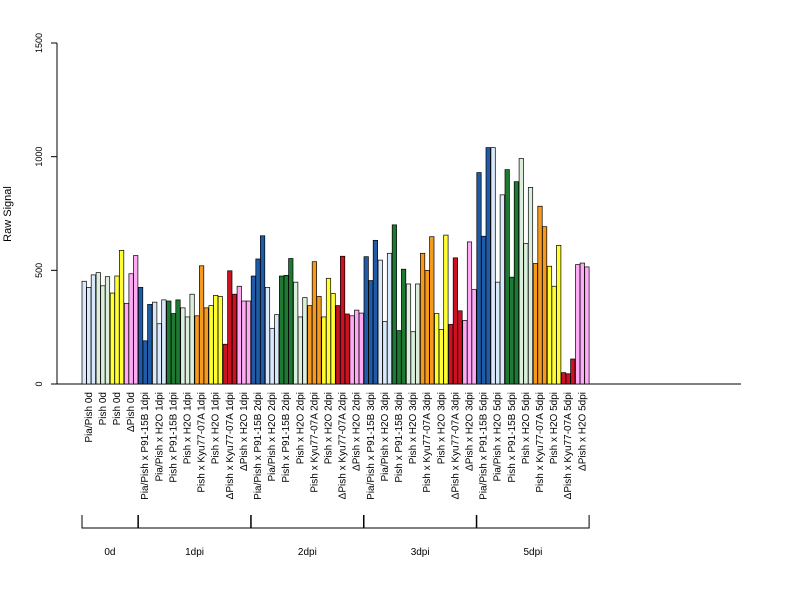  What do you see at coordinates (455, 445) in the screenshot?
I see `x-tick-label: ΔPish x Kyu77-07A 3dpi` at bounding box center [455, 445].